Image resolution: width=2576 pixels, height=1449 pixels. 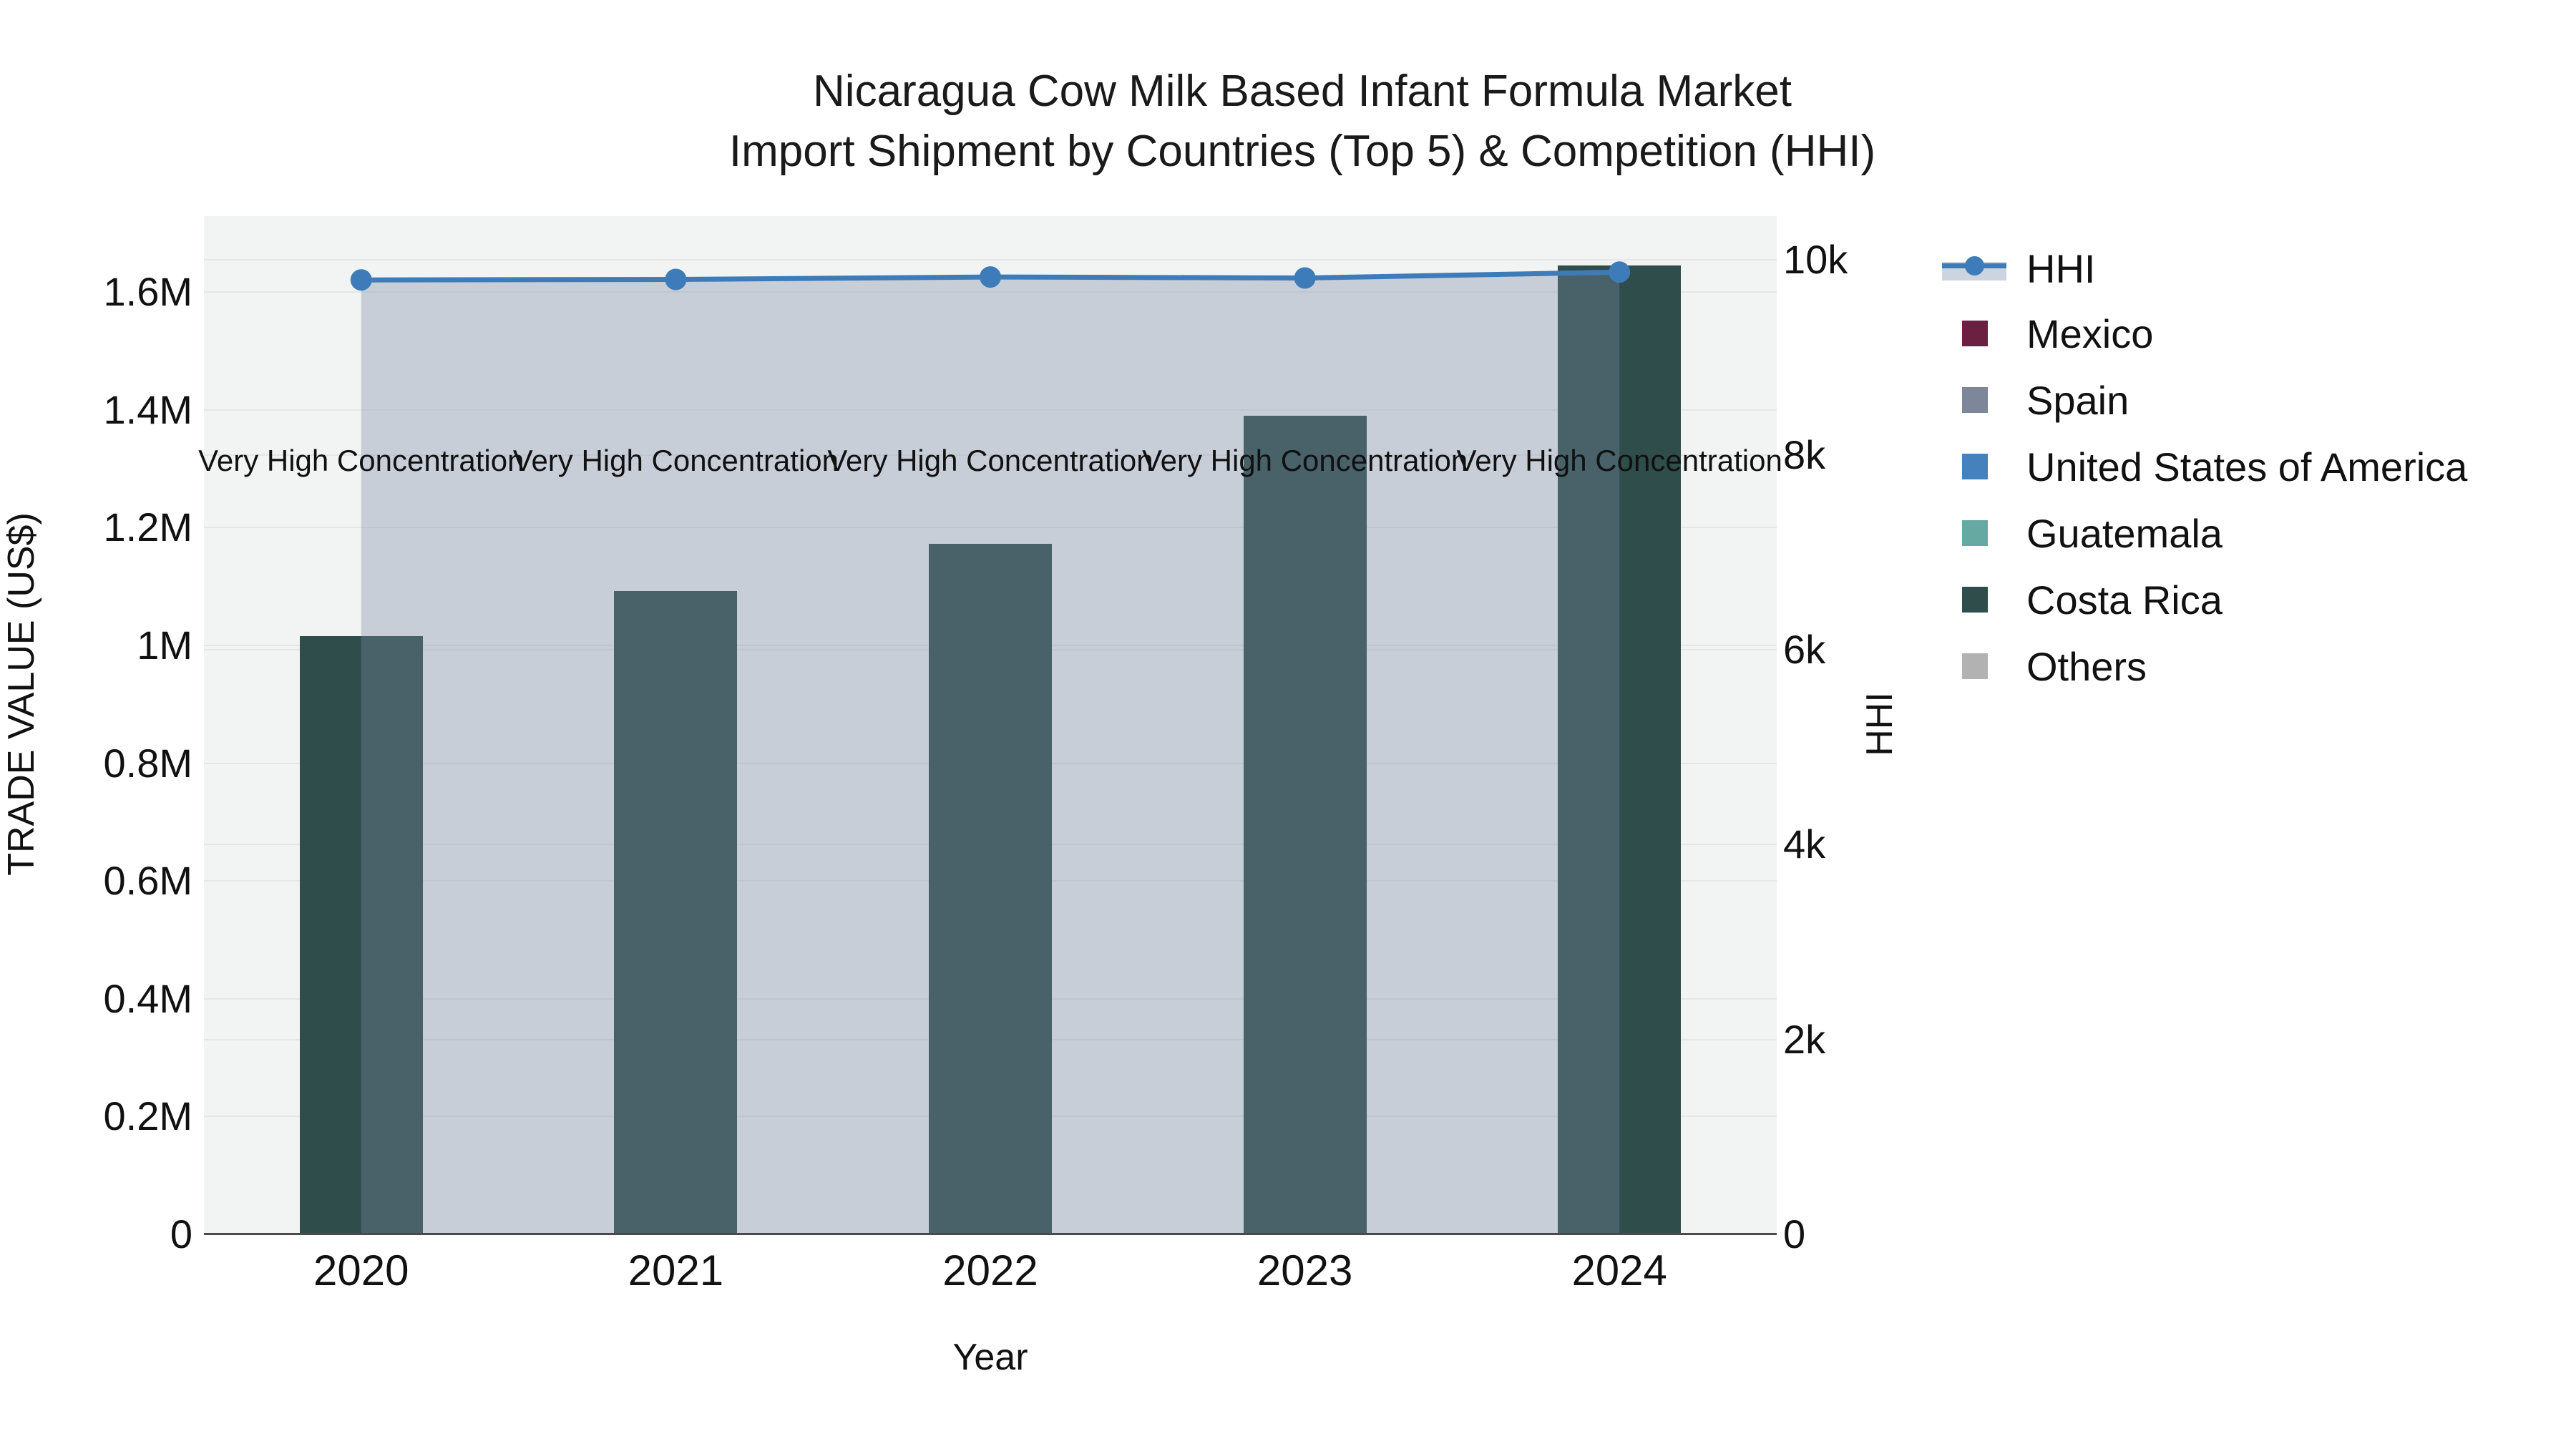 What do you see at coordinates (1976, 268) in the screenshot?
I see `legend-line-swatch` at bounding box center [1976, 268].